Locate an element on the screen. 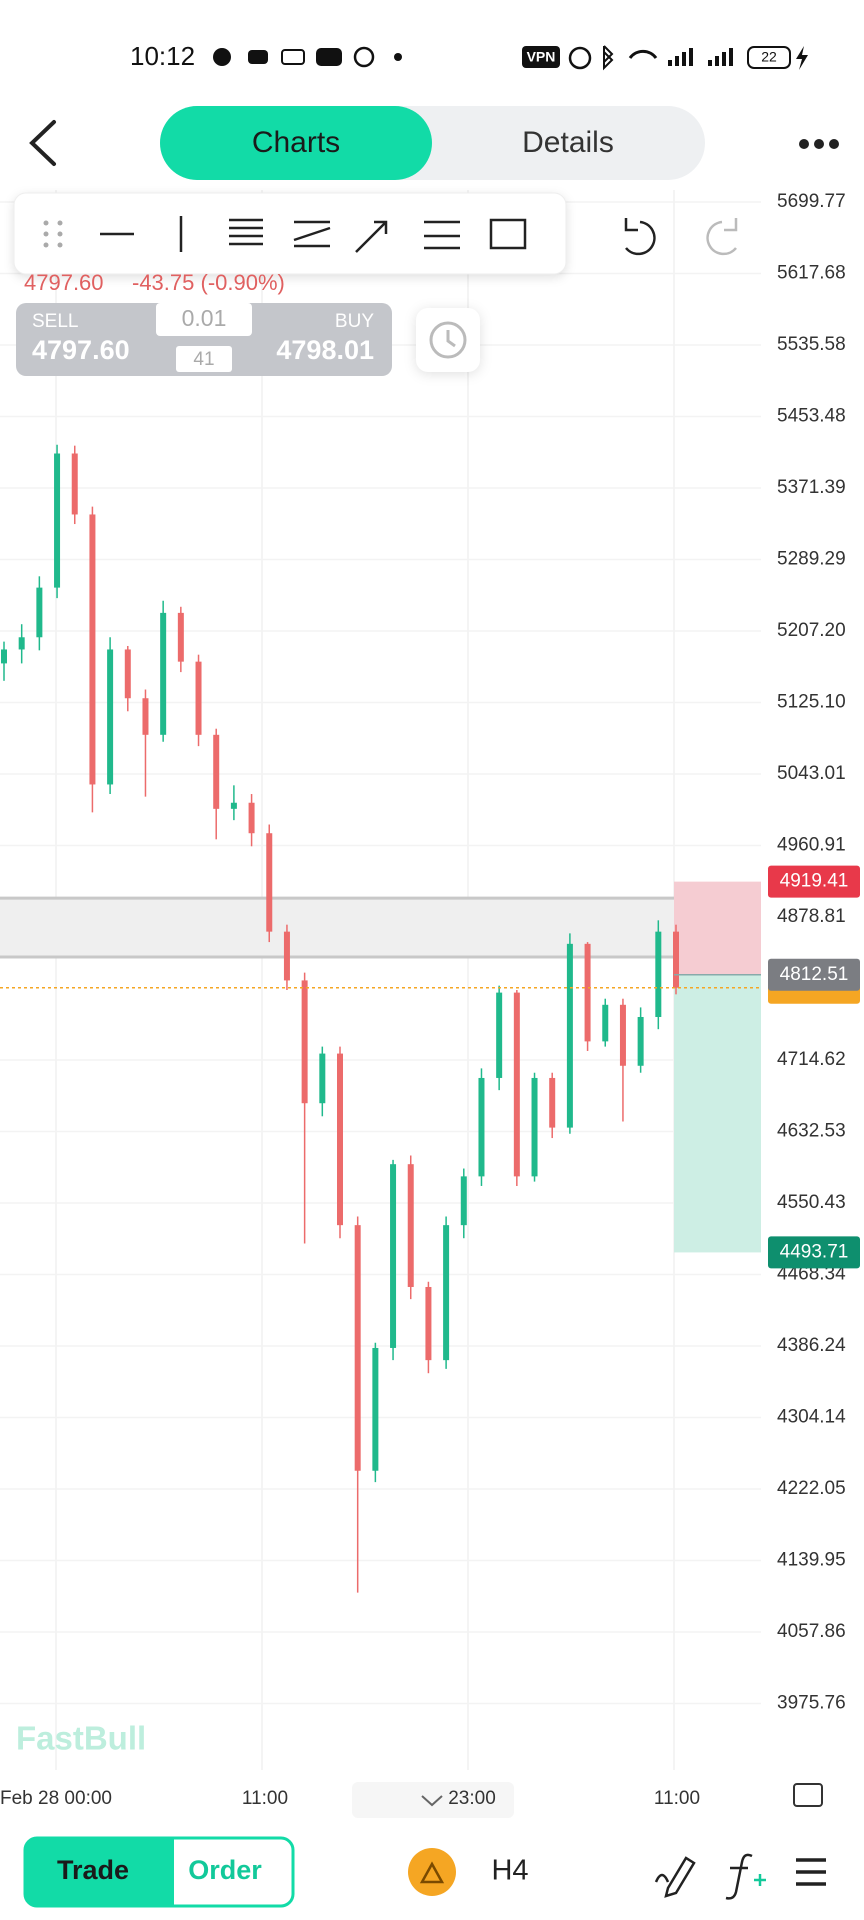 The height and width of the screenshot is (1920, 864). trade-active is located at coordinates (99, 1872).